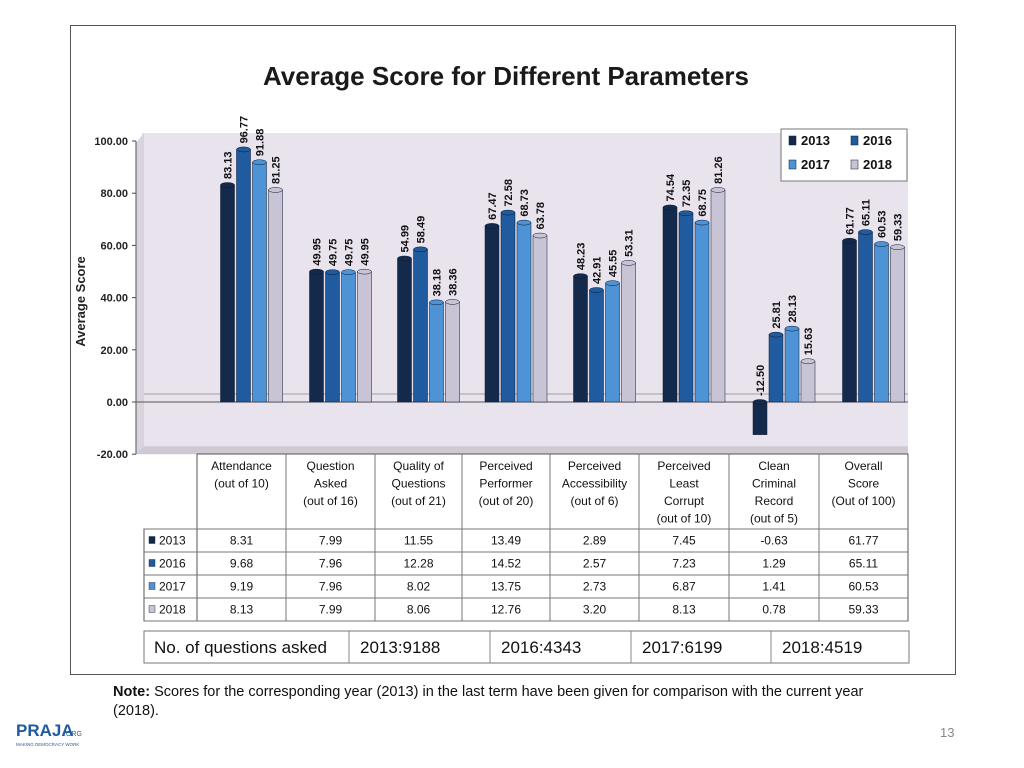 The height and width of the screenshot is (768, 1024). I want to click on data-label: 83.13, so click(229, 165).